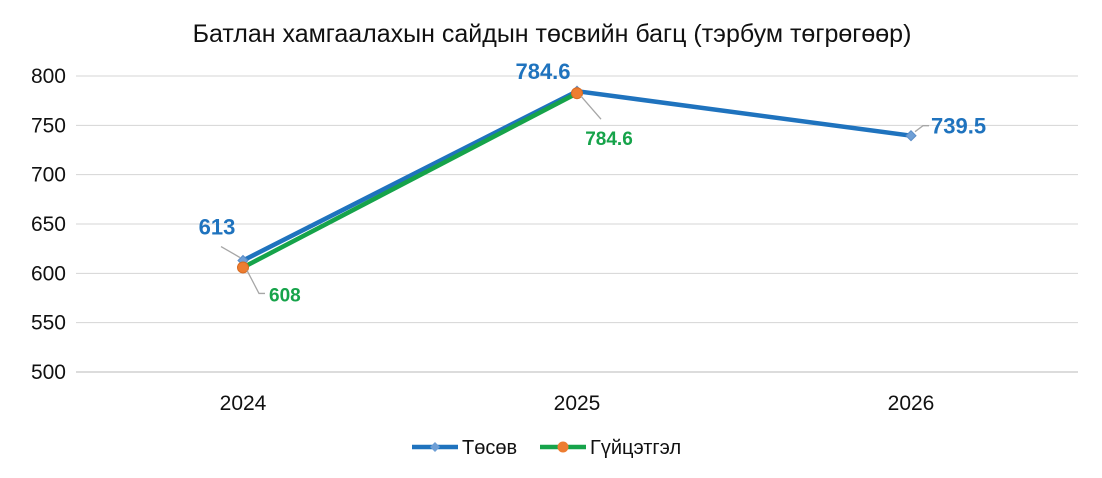 This screenshot has height=478, width=1102. I want to click on y-axis-ticks: 500 550 600 650 700 750 800, so click(48, 224).